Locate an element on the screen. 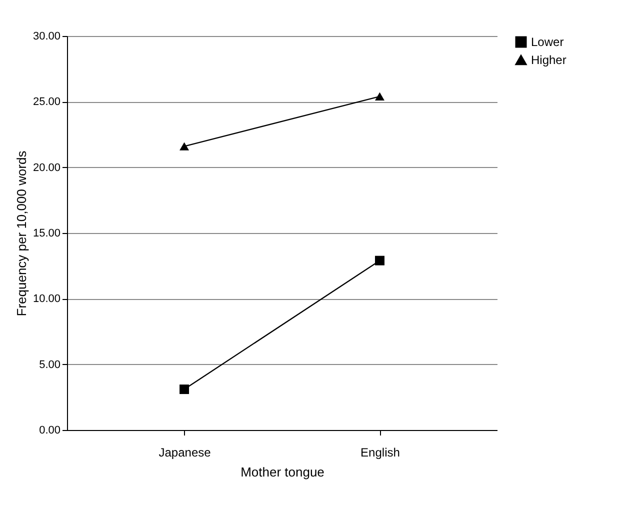  y-tick-label: 10.00 is located at coordinates (46, 299).